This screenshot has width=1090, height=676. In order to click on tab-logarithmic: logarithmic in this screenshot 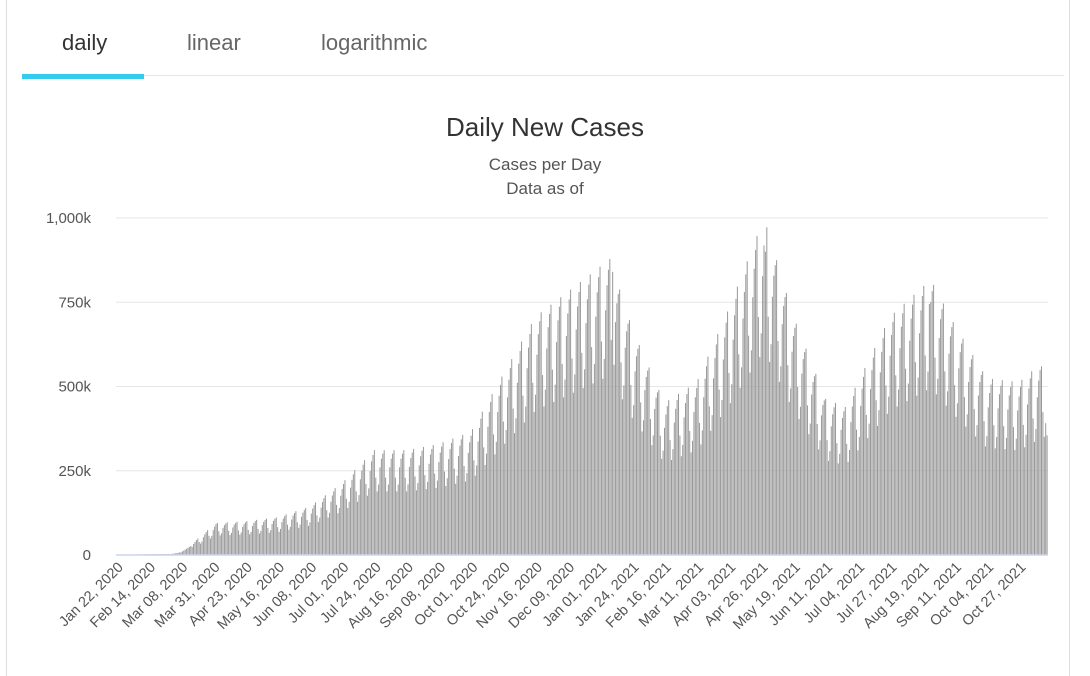, I will do `click(374, 42)`.